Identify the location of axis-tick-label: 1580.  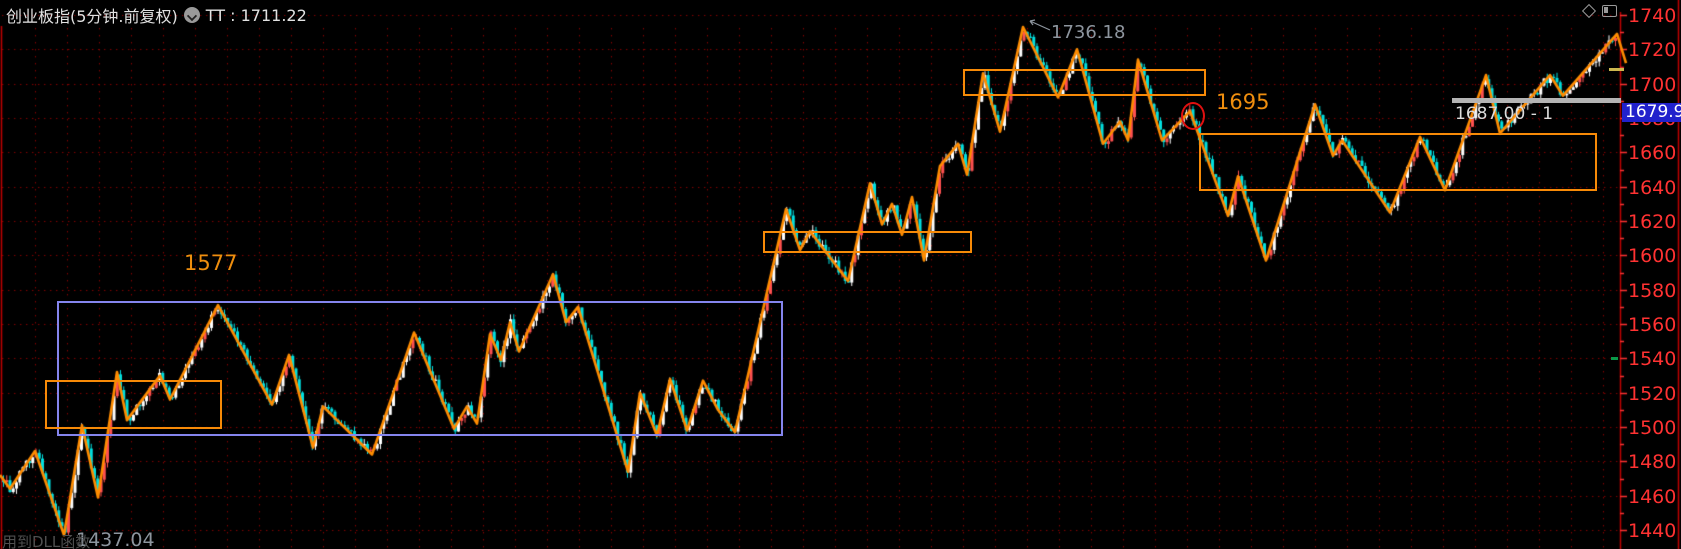
(1652, 290).